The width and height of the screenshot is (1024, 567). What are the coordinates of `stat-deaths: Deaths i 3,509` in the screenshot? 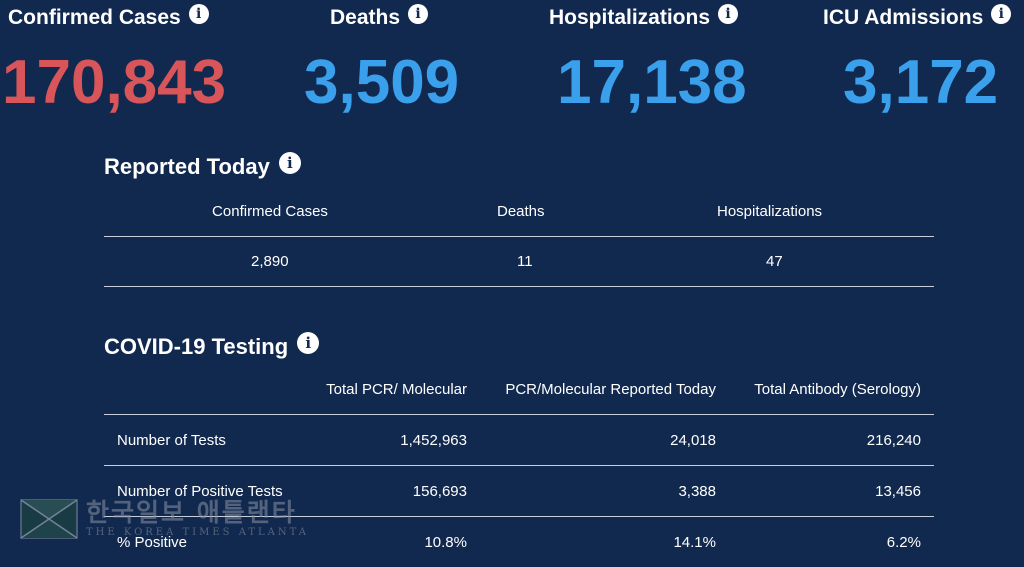 It's located at (381, 57).